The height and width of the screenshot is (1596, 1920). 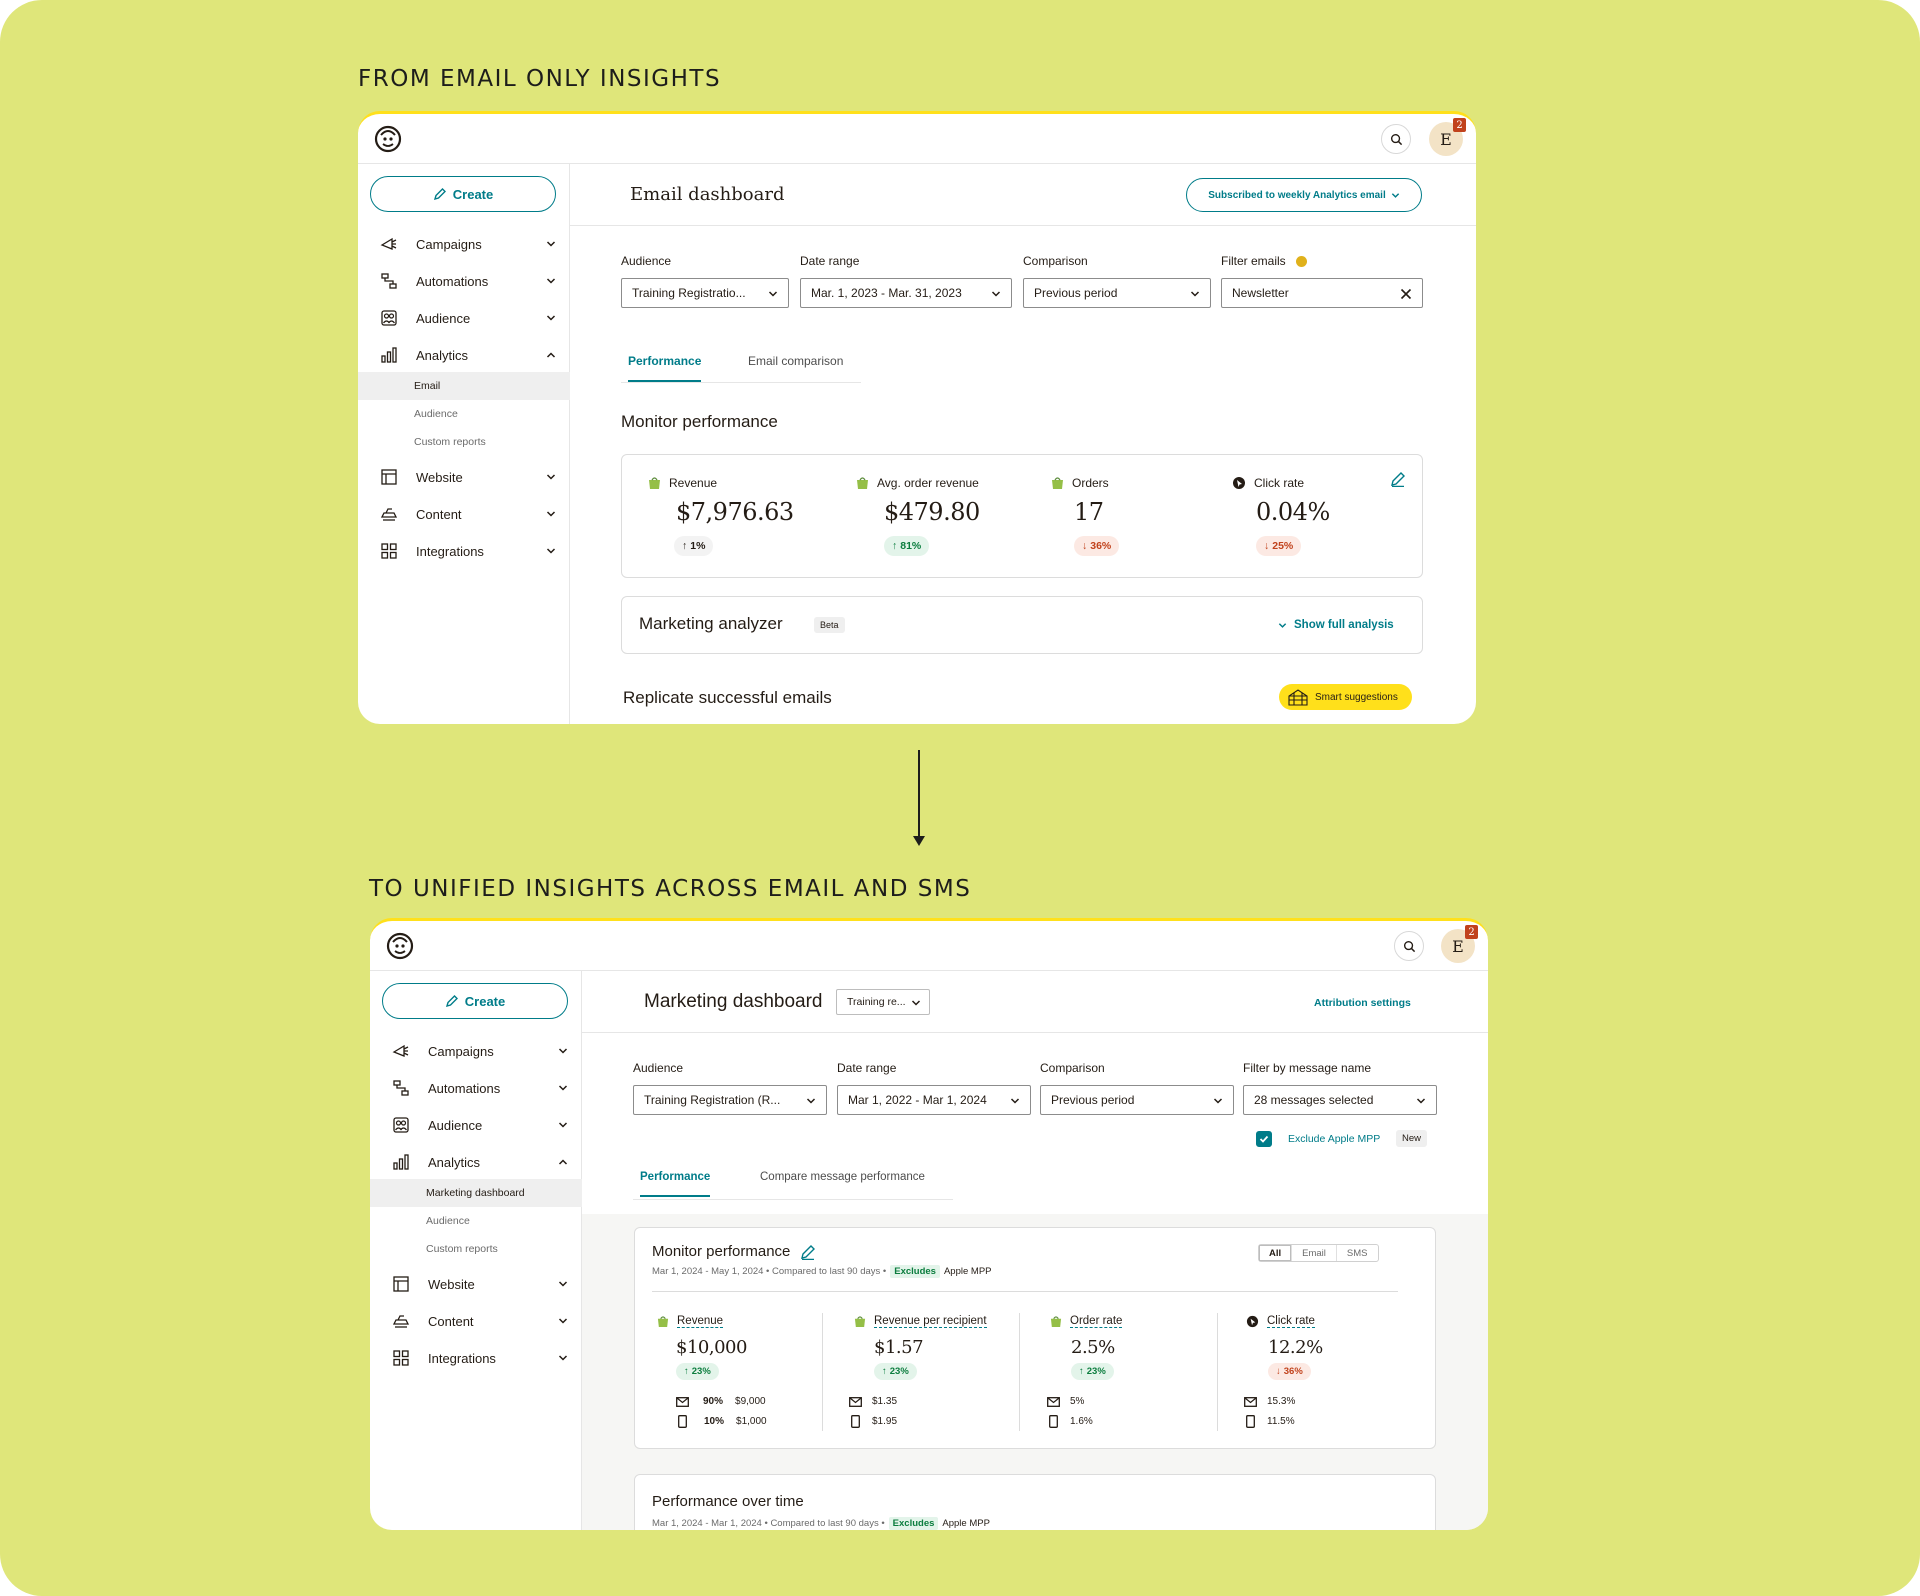 What do you see at coordinates (1334, 1139) in the screenshot?
I see `exclude-apple-mpp-label: Exclude Apple MPP` at bounding box center [1334, 1139].